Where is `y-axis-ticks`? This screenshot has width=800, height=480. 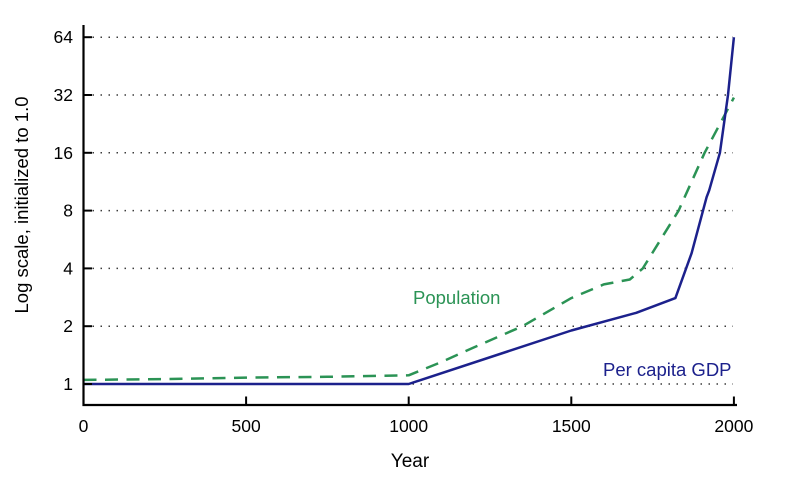
y-axis-ticks is located at coordinates (87, 210).